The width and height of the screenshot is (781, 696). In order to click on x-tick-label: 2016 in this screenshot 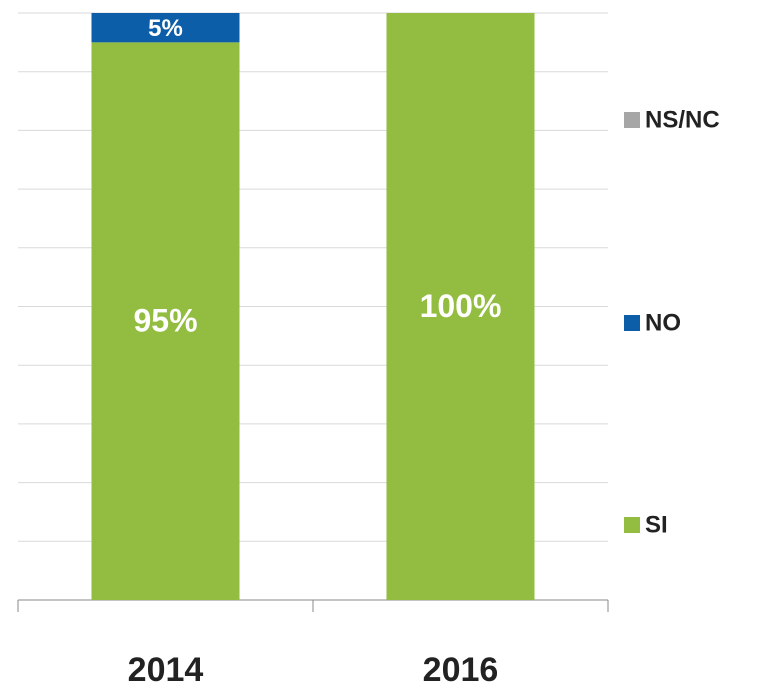, I will do `click(461, 670)`.